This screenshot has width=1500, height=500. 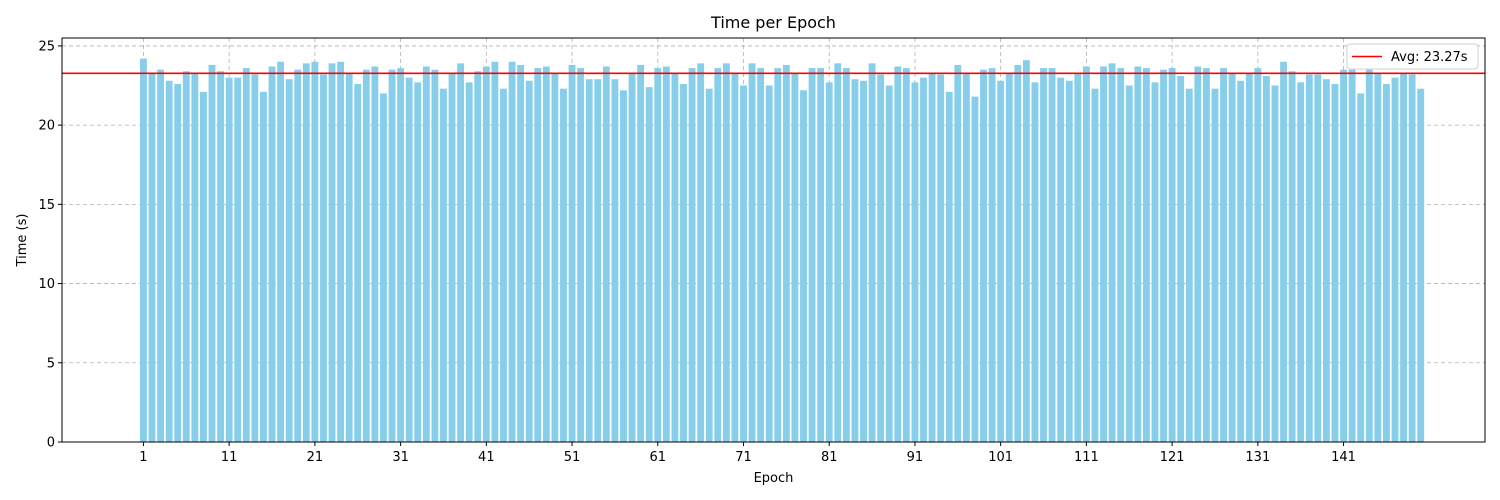 What do you see at coordinates (229, 457) in the screenshot?
I see `x-tick-label: 11` at bounding box center [229, 457].